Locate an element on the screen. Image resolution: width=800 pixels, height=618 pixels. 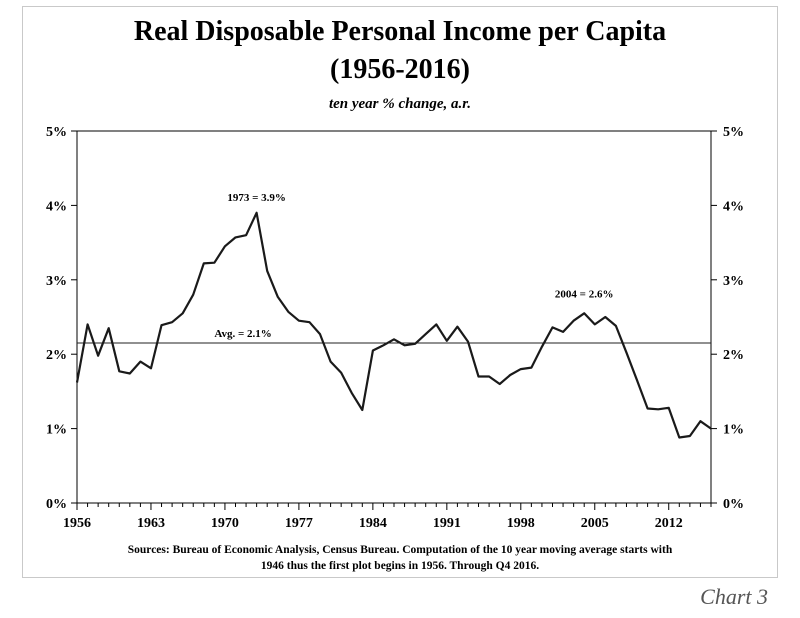
x-tick-label: 1970 is located at coordinates (225, 523).